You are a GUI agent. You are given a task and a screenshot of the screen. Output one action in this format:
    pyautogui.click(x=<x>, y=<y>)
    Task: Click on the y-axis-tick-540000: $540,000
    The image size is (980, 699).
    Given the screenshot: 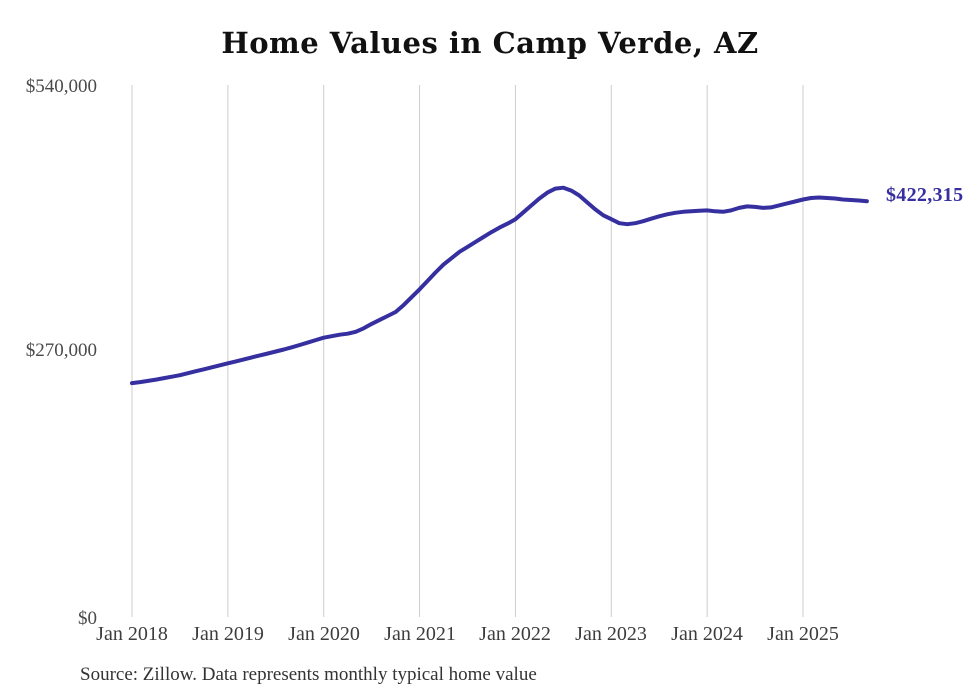 What is the action you would take?
    pyautogui.click(x=61, y=86)
    